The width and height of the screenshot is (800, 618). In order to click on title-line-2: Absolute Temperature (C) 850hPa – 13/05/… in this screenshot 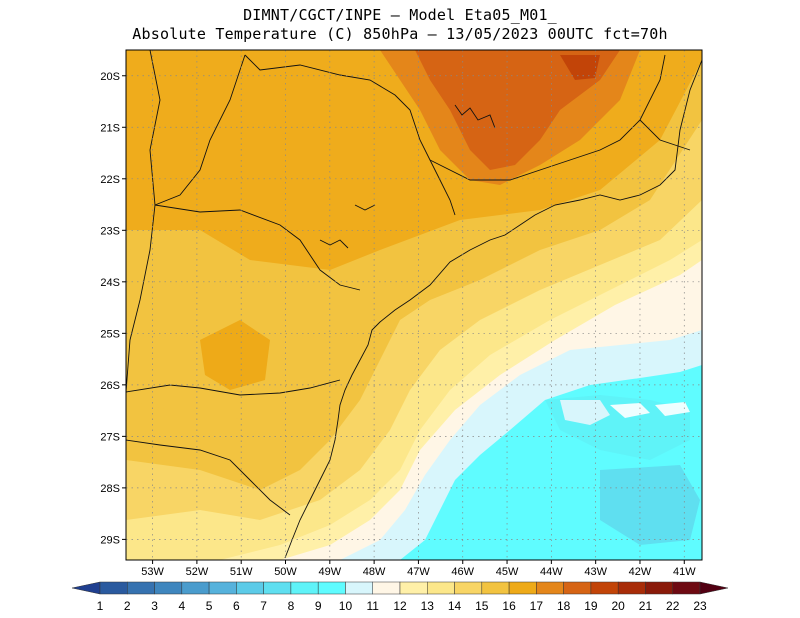, I will do `click(400, 34)`.